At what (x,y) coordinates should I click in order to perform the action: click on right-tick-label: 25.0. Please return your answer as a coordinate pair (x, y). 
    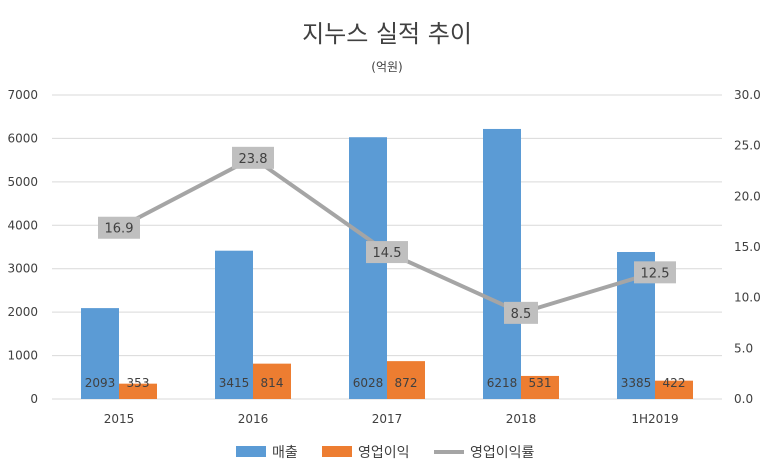
    Looking at the image, I should click on (747, 146).